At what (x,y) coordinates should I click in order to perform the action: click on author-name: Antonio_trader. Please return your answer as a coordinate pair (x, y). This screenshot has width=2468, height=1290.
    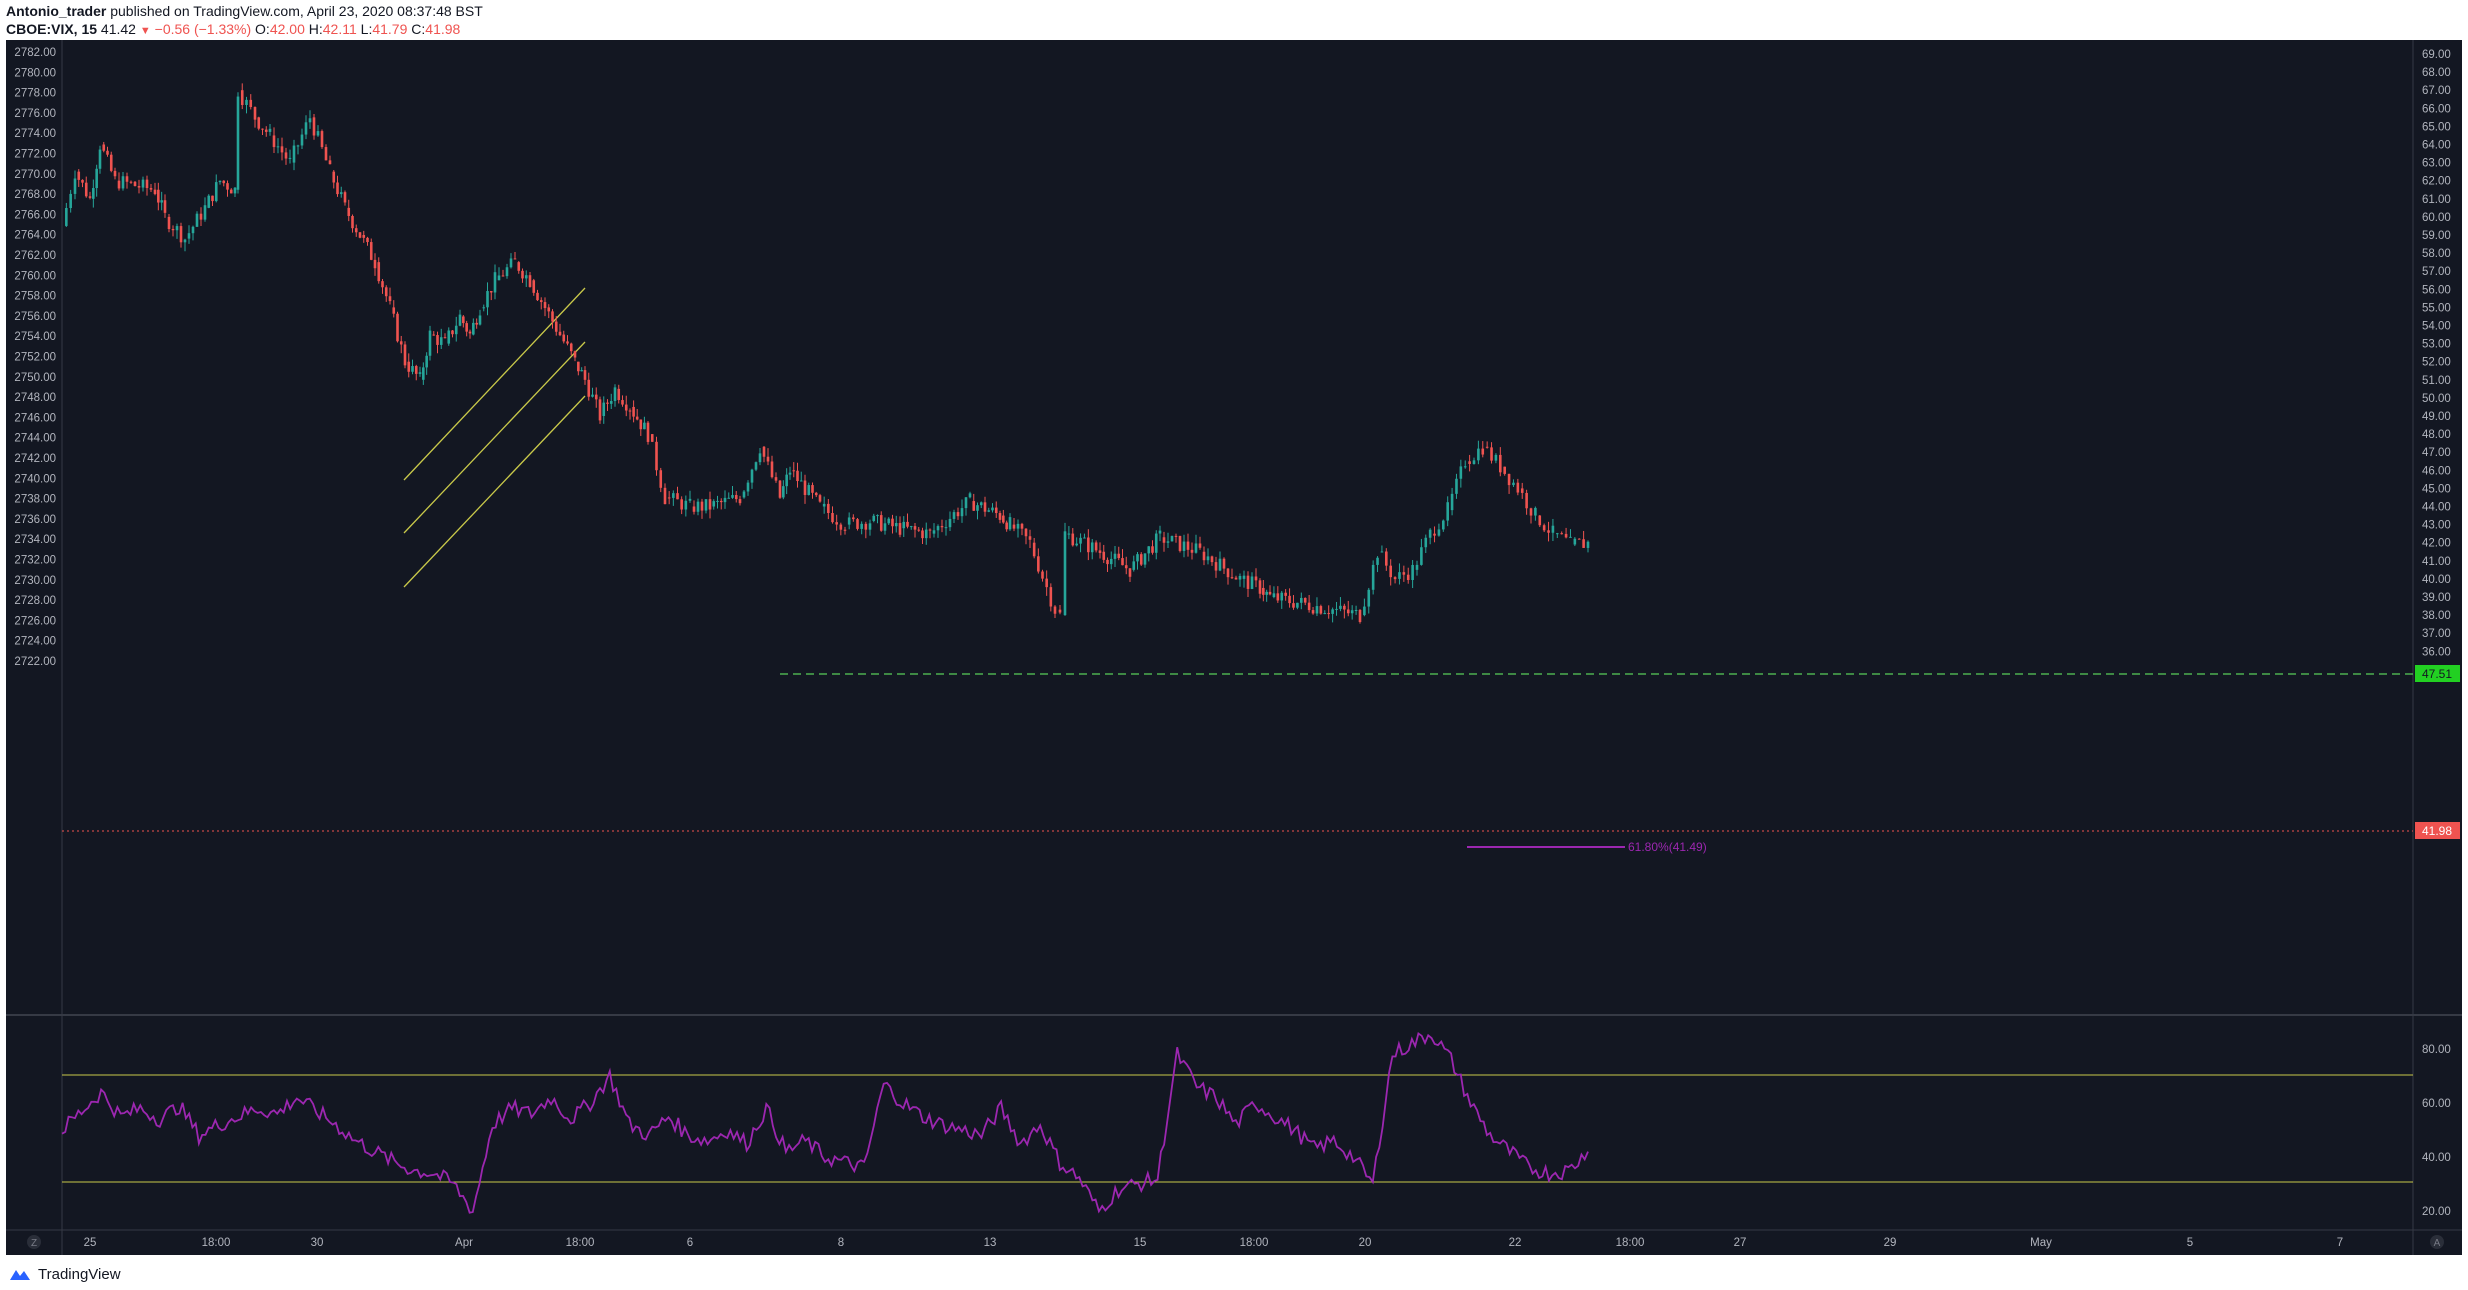
    Looking at the image, I should click on (56, 11).